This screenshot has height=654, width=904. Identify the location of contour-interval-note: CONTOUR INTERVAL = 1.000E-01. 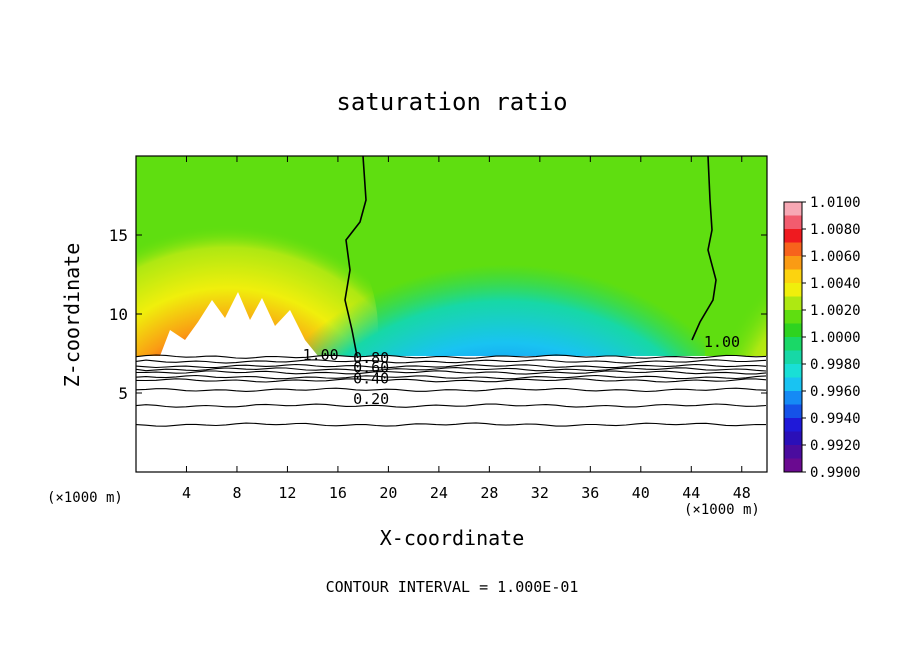
(452, 587).